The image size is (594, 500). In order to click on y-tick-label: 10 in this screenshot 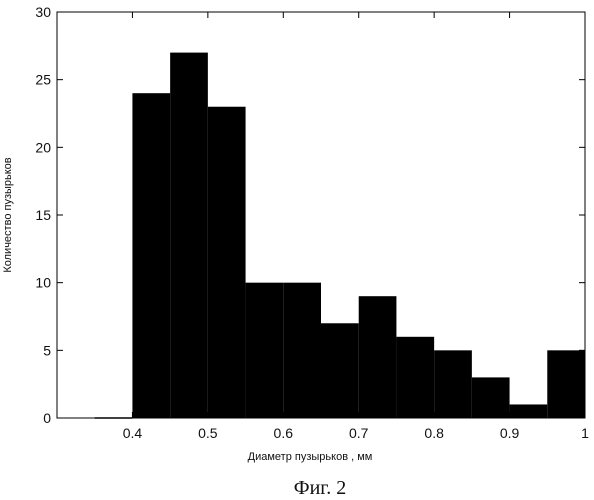, I will do `click(43, 283)`.